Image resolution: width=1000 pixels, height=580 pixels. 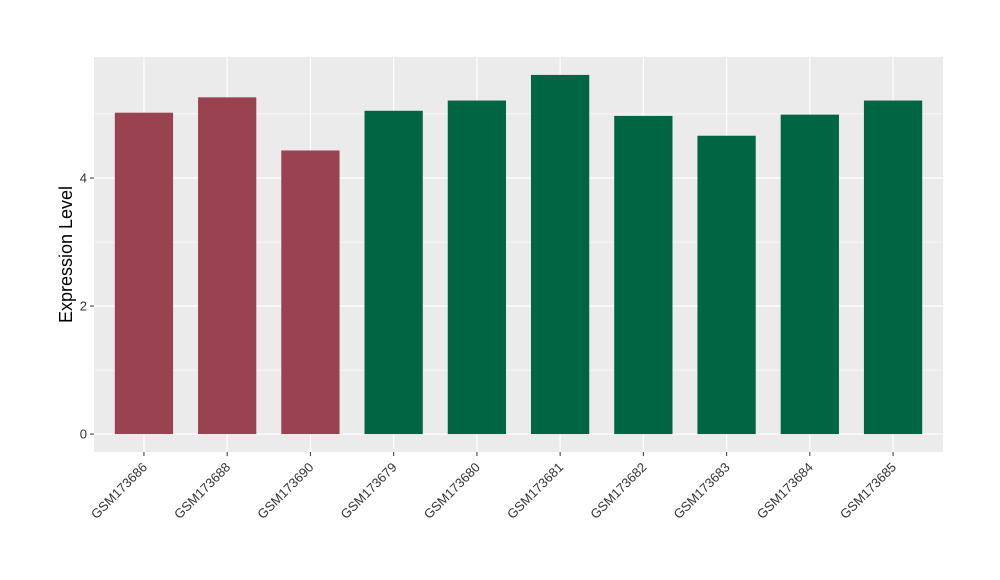 I want to click on x-tick-label: GSM173686, so click(x=119, y=491).